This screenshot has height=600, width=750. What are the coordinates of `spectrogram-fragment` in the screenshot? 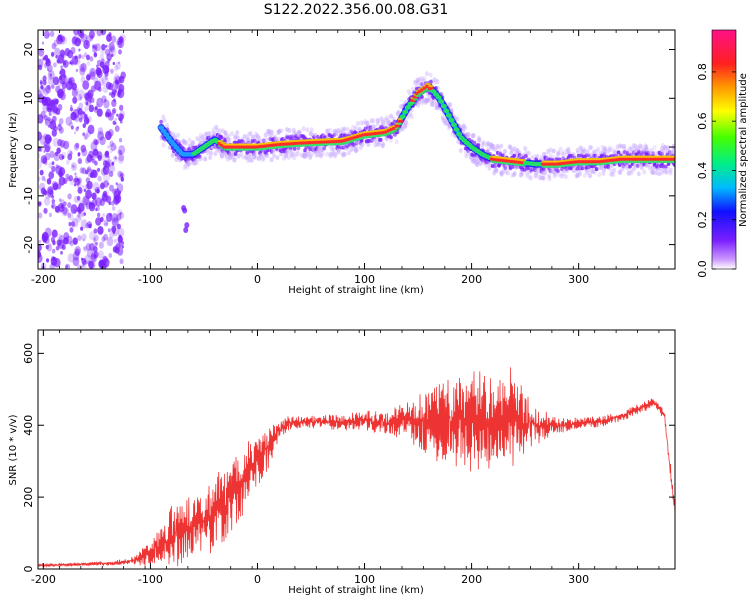 It's located at (186, 229).